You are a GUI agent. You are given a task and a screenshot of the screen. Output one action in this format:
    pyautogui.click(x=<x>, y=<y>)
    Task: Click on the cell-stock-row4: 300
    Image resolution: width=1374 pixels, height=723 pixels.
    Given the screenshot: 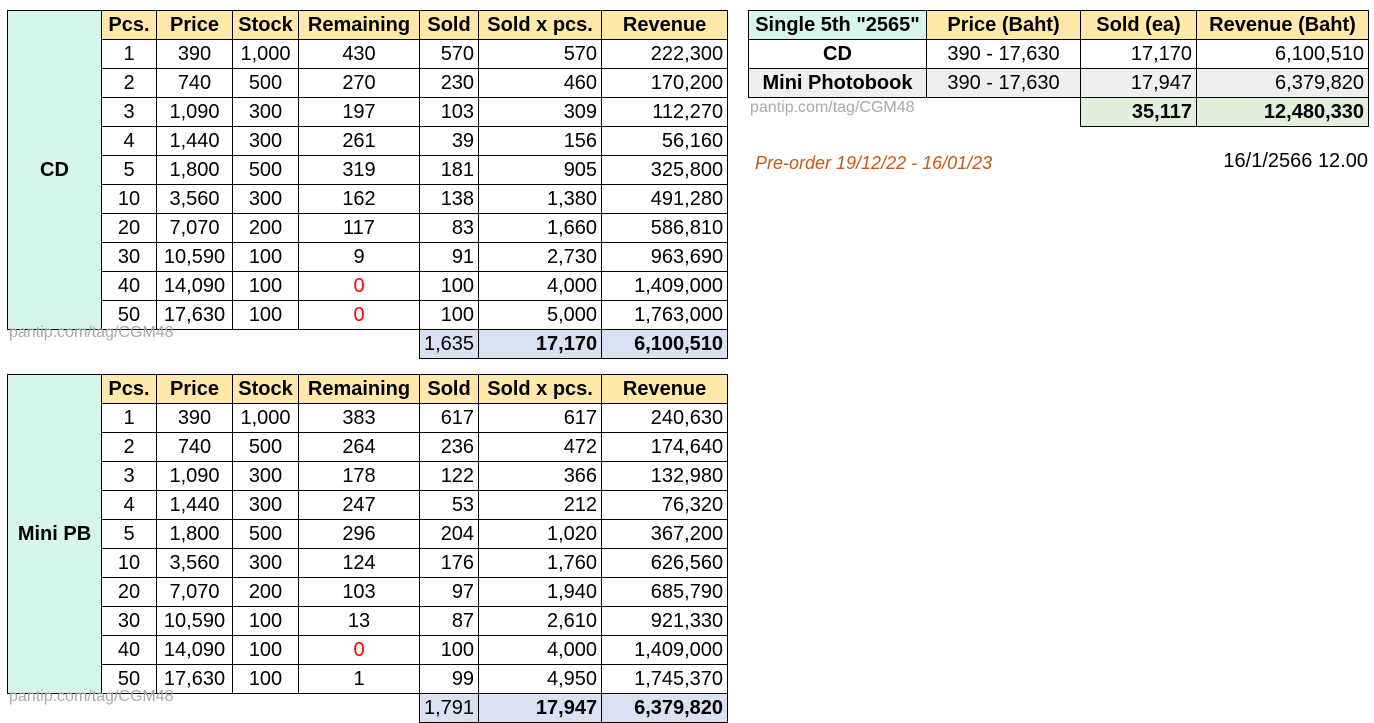 What is the action you would take?
    pyautogui.click(x=265, y=505)
    